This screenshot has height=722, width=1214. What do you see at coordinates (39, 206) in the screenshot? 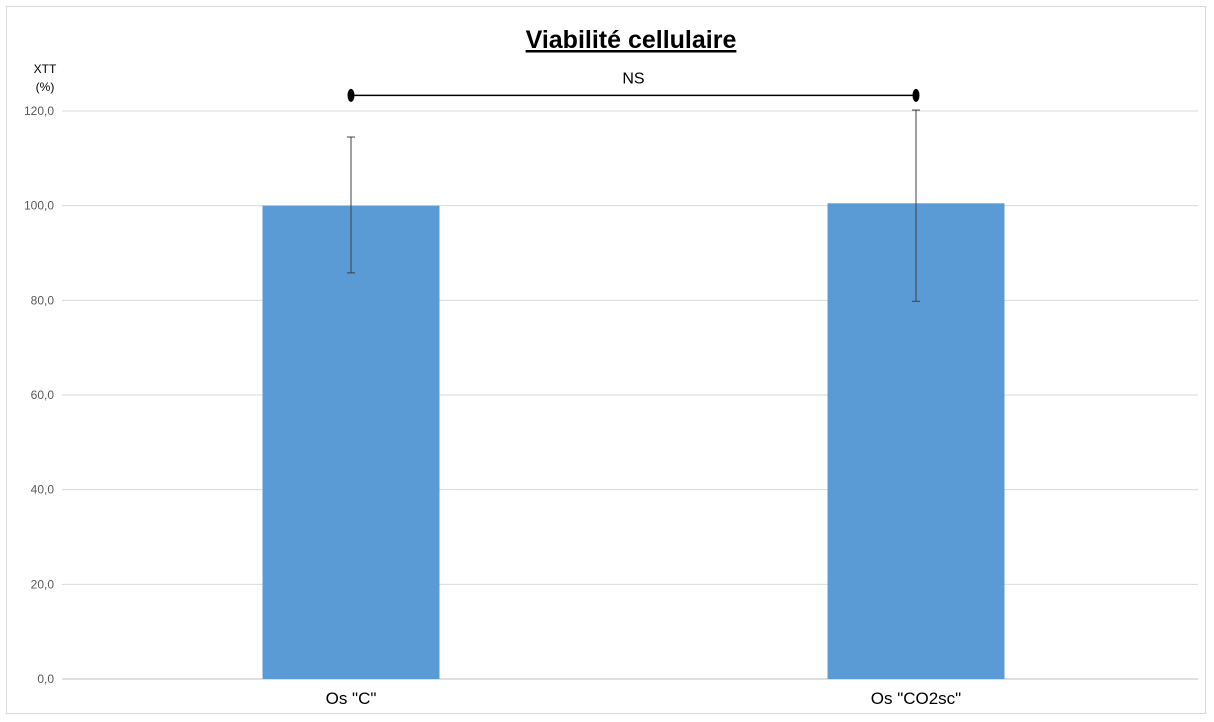
I see `y-tick-label: 100,0` at bounding box center [39, 206].